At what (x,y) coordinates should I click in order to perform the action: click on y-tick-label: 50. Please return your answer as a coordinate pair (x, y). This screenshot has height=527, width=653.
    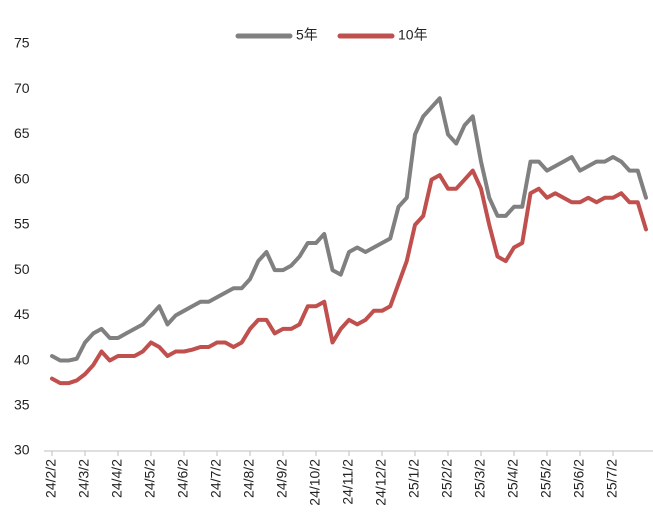
    Looking at the image, I should click on (22, 269).